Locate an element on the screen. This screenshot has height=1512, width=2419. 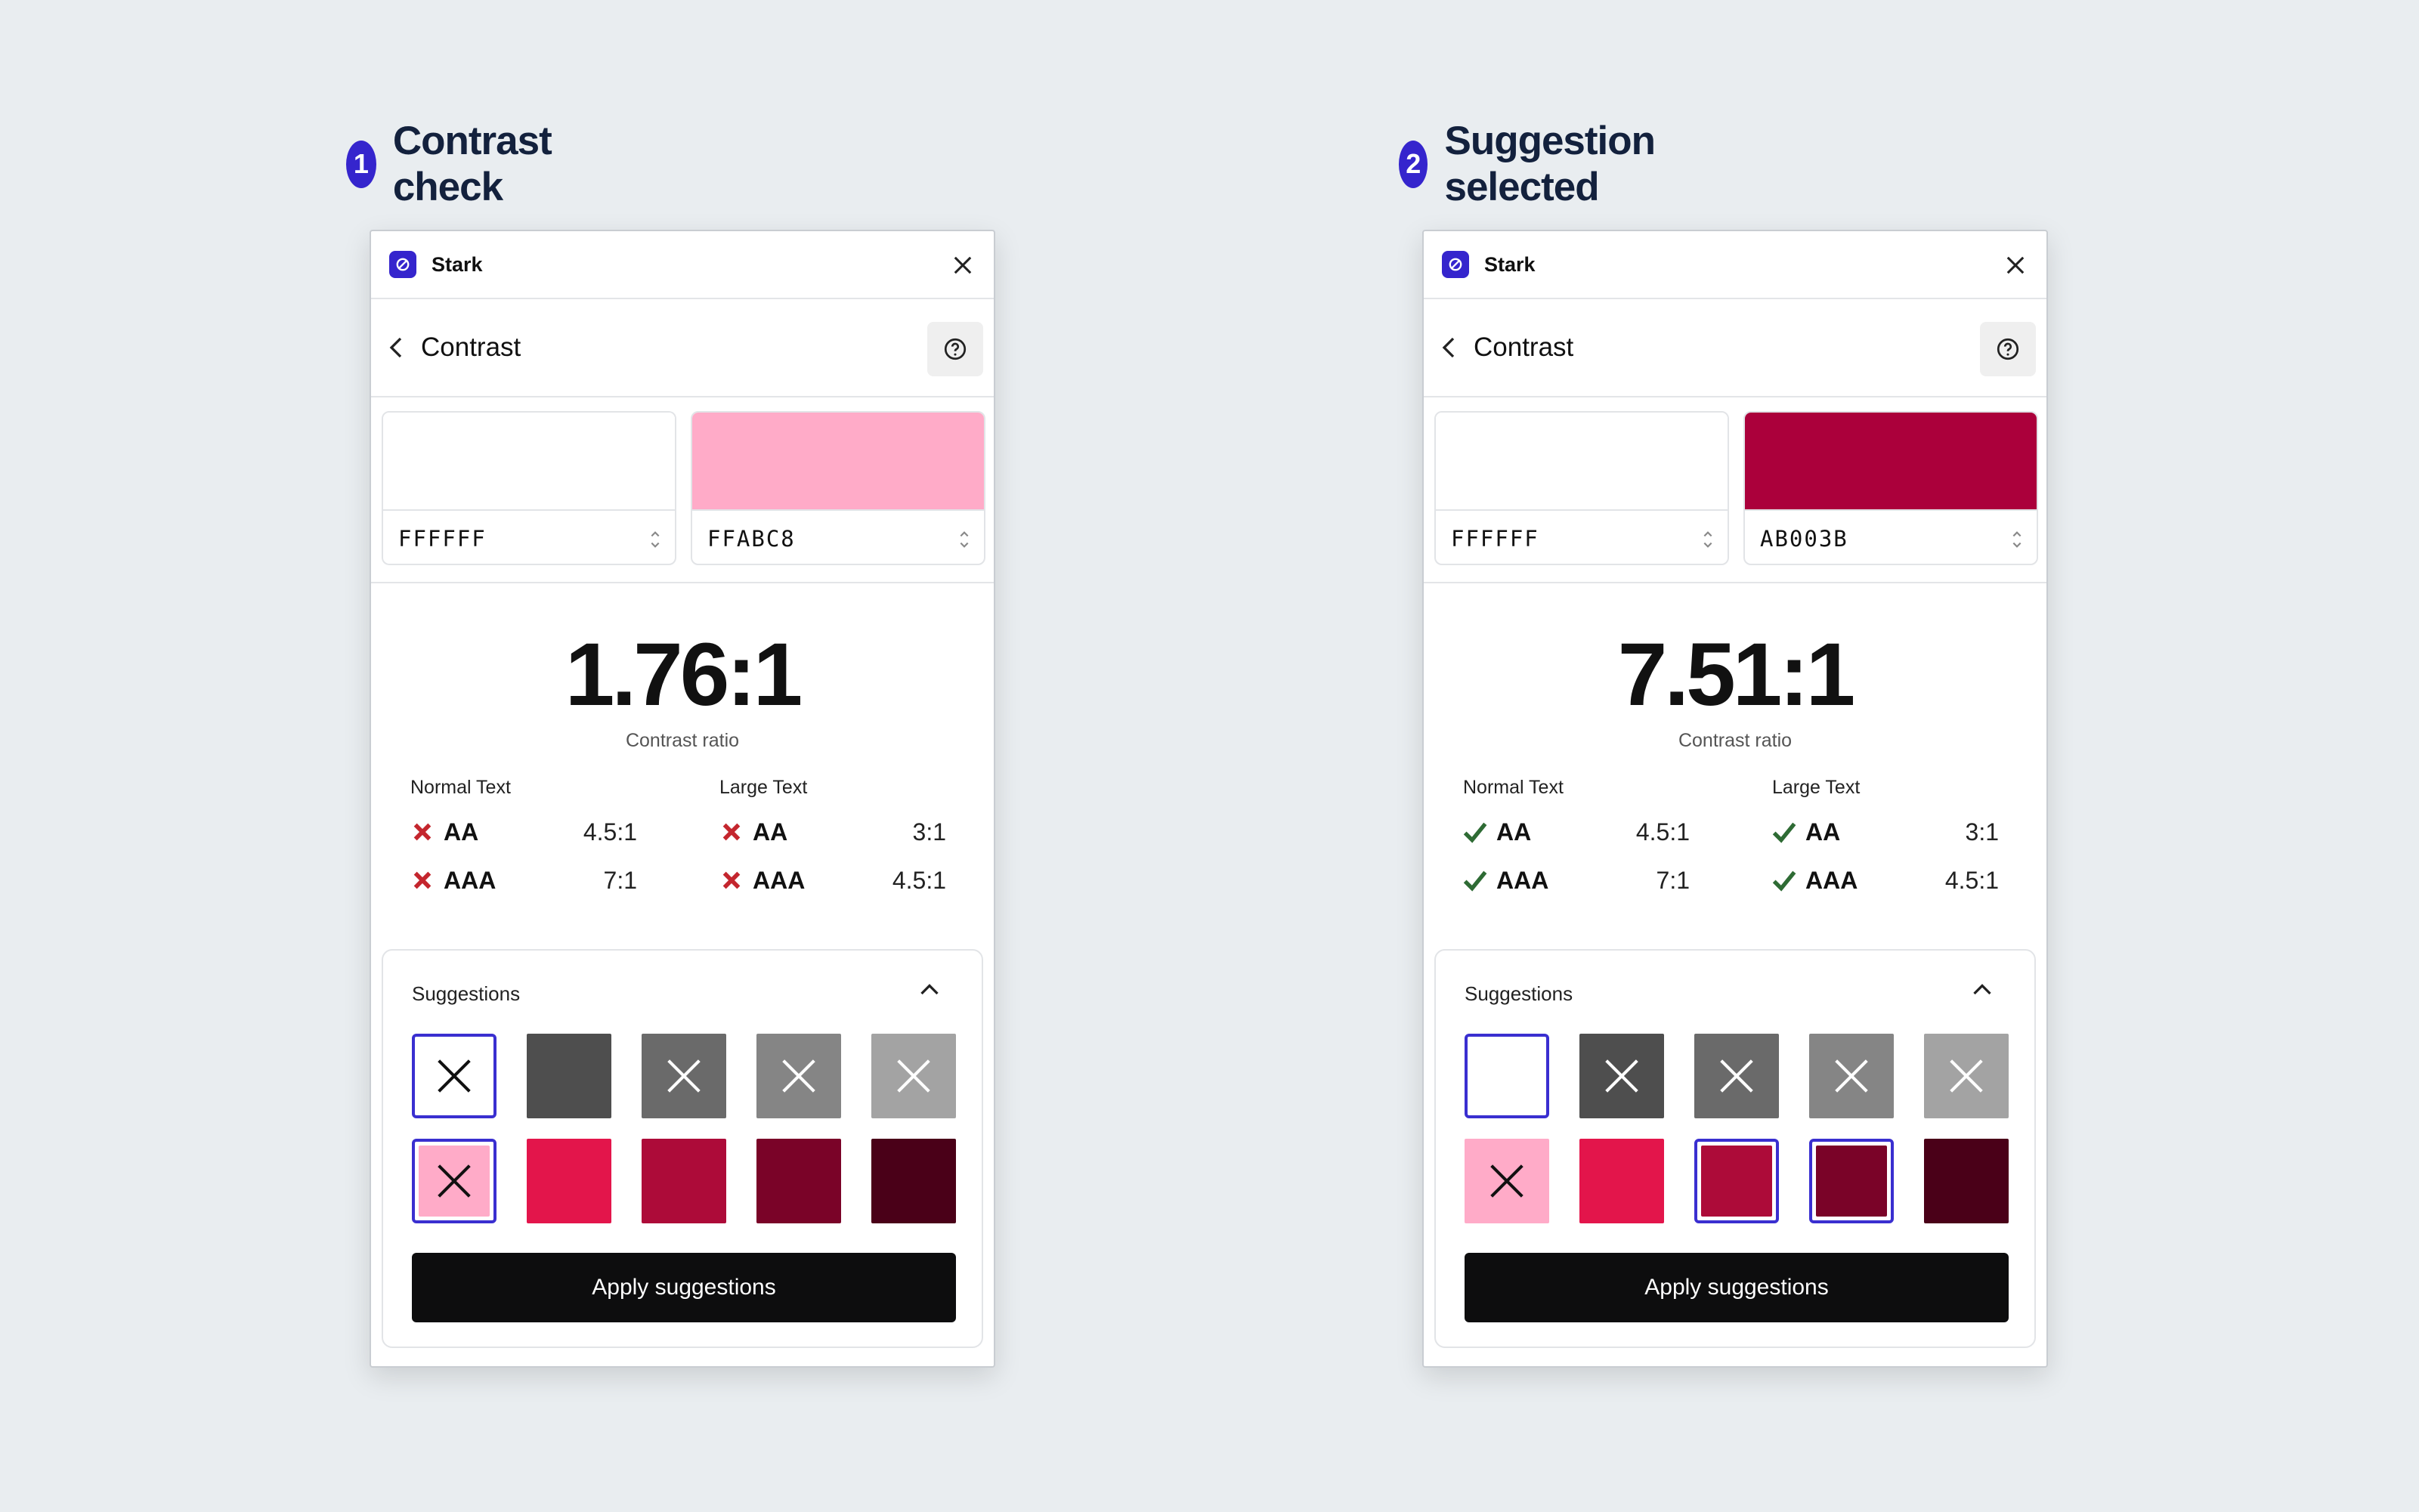
step-number-badge: 1 is located at coordinates (361, 164).